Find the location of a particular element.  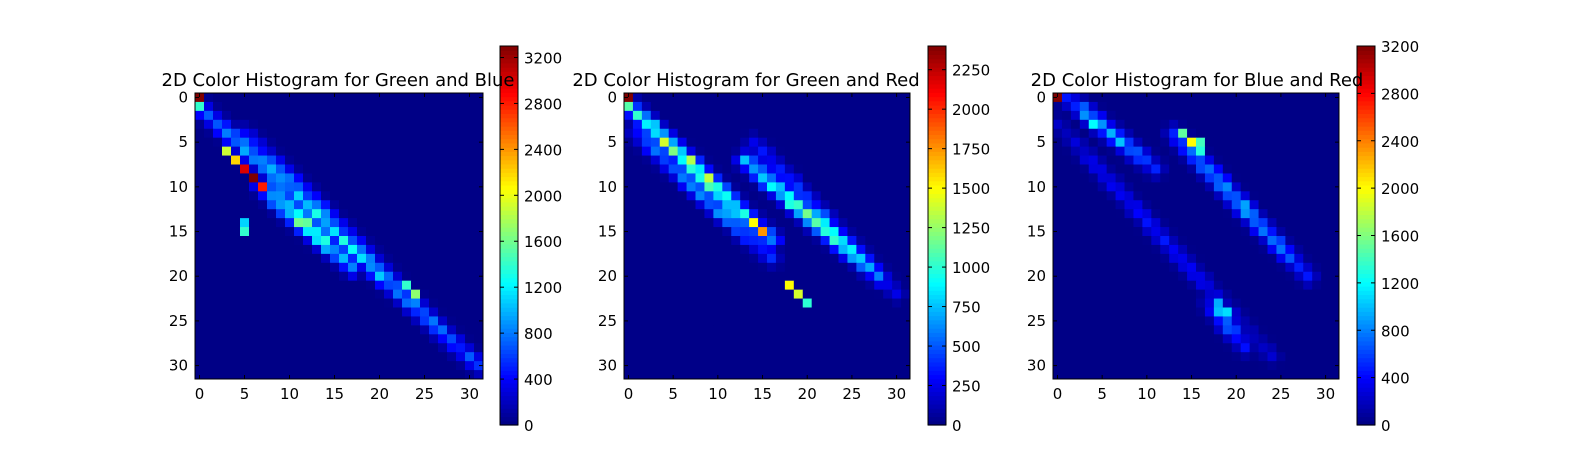

y-tick-label: 20 is located at coordinates (1036, 276).